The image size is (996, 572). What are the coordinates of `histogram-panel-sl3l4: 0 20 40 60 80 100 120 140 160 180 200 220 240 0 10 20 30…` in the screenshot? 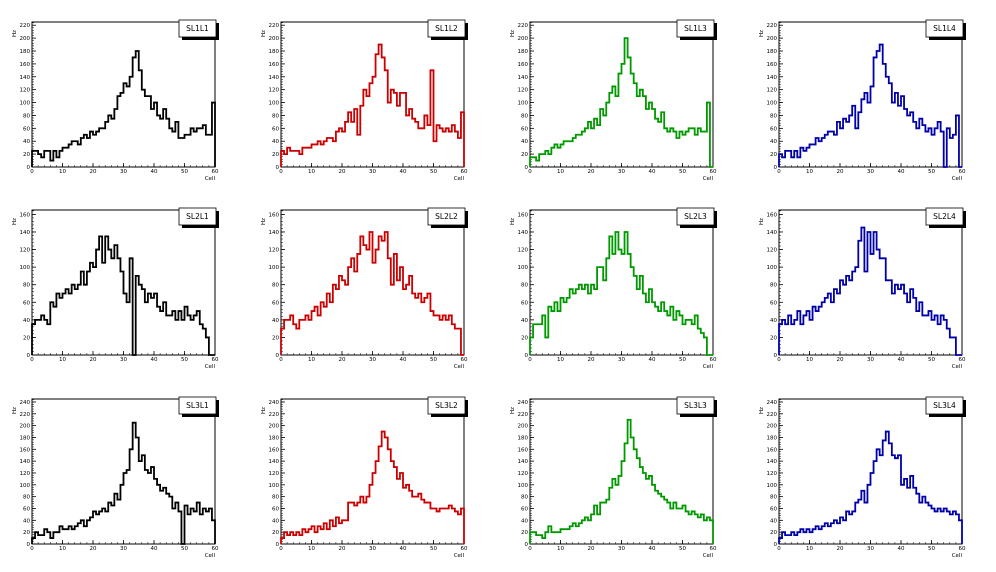 It's located at (871, 473).